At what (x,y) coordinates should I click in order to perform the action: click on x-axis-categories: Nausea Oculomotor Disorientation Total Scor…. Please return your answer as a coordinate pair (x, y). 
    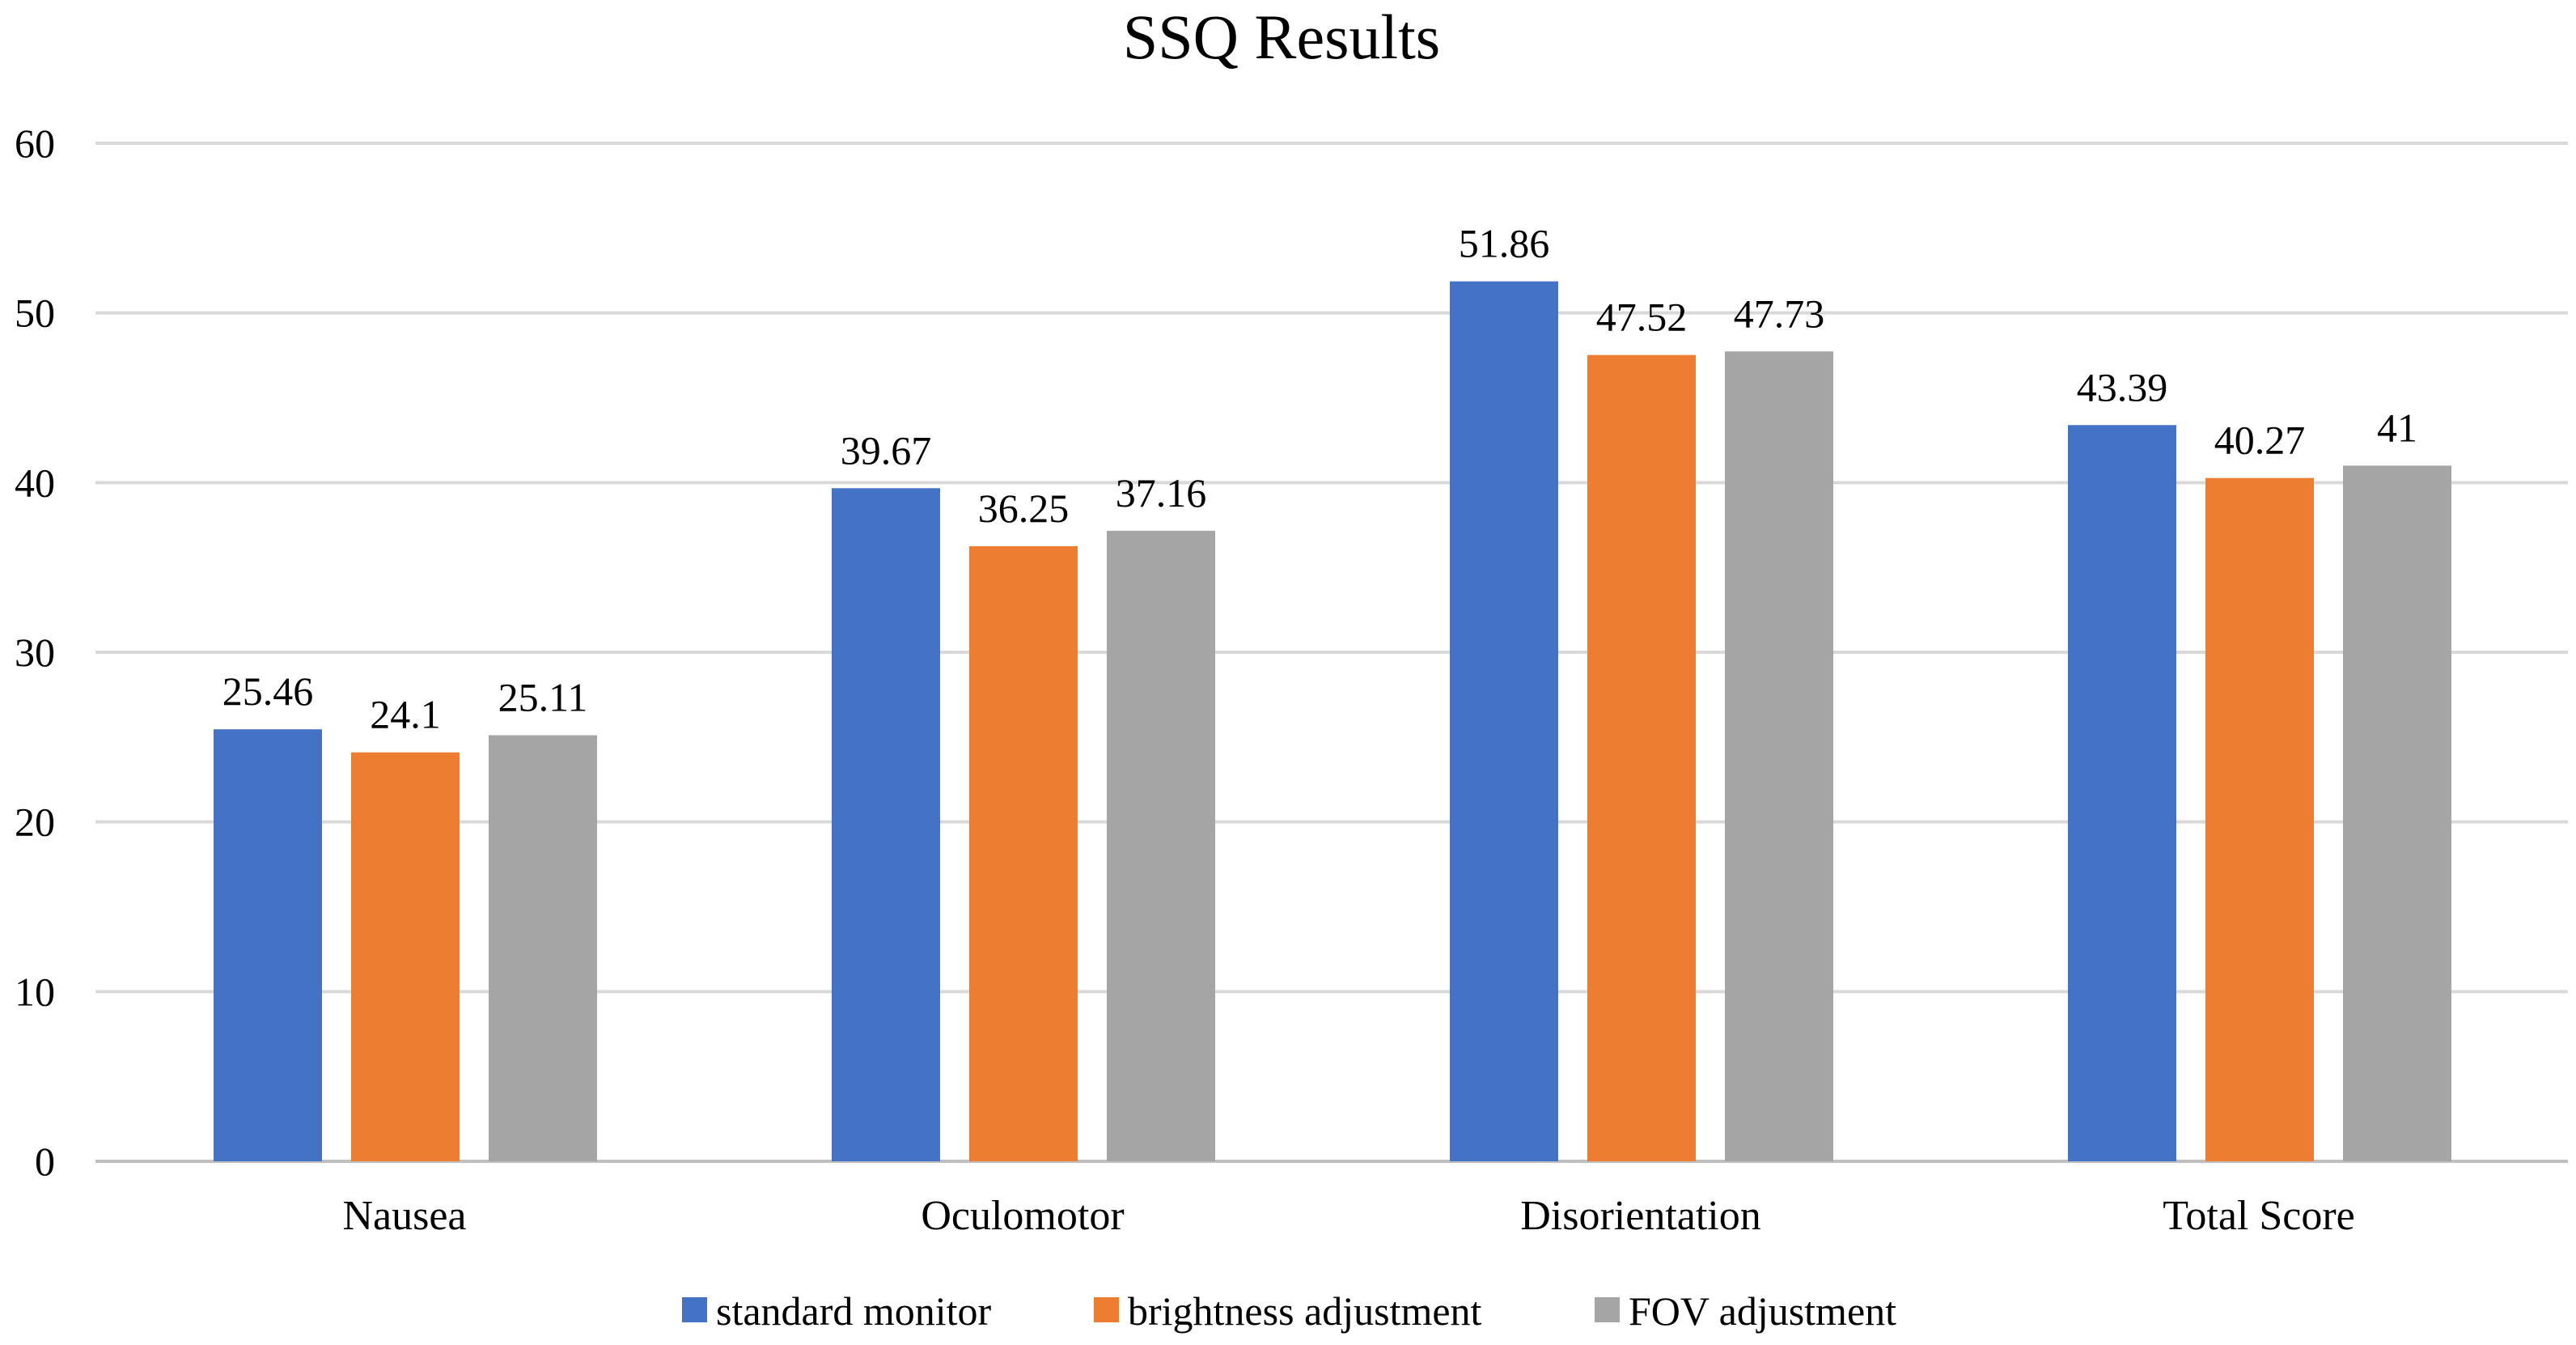
    Looking at the image, I should click on (1348, 1216).